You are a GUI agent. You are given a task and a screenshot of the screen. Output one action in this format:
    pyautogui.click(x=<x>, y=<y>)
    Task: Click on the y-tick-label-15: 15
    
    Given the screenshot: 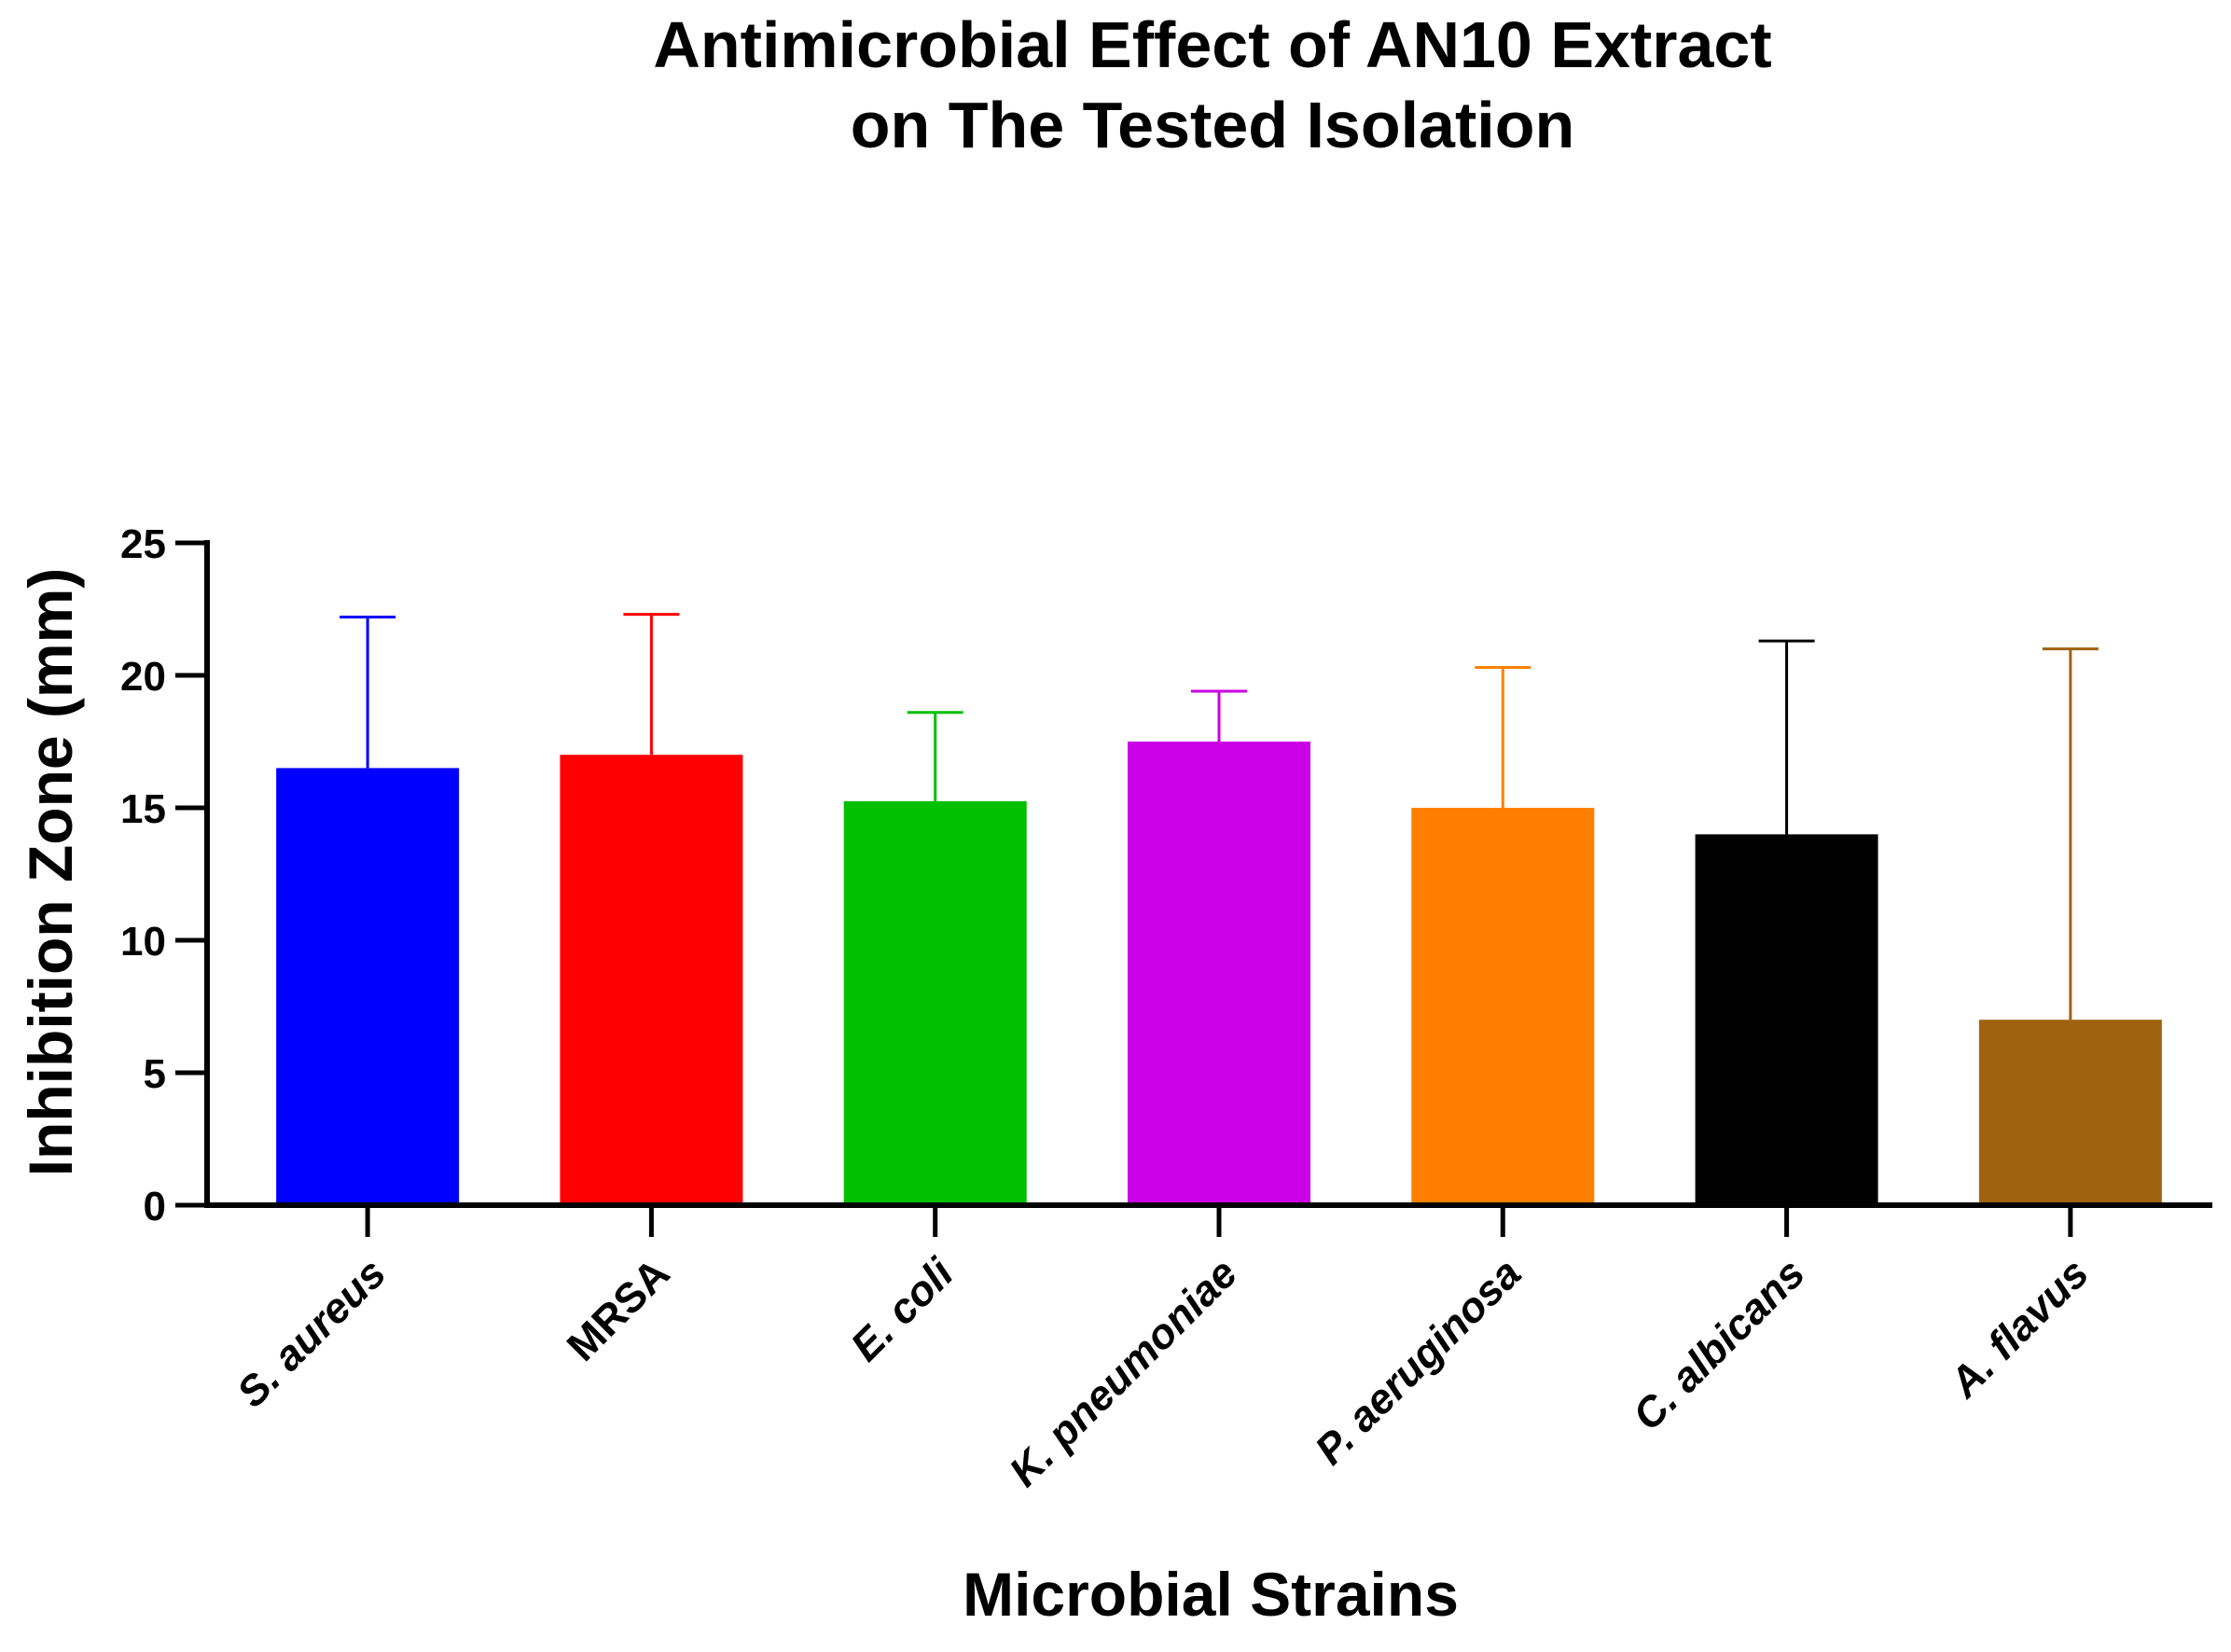 What is the action you would take?
    pyautogui.click(x=143, y=809)
    